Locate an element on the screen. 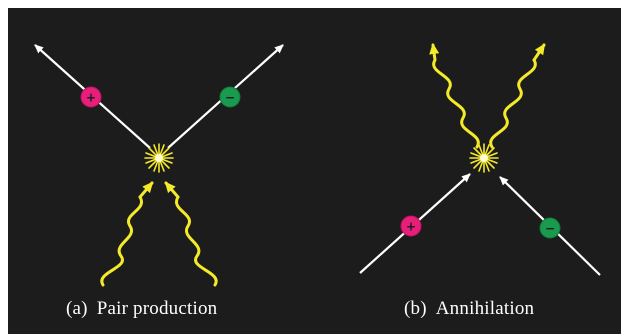 The image size is (624, 336). caption-tag: (b) is located at coordinates (415, 308).